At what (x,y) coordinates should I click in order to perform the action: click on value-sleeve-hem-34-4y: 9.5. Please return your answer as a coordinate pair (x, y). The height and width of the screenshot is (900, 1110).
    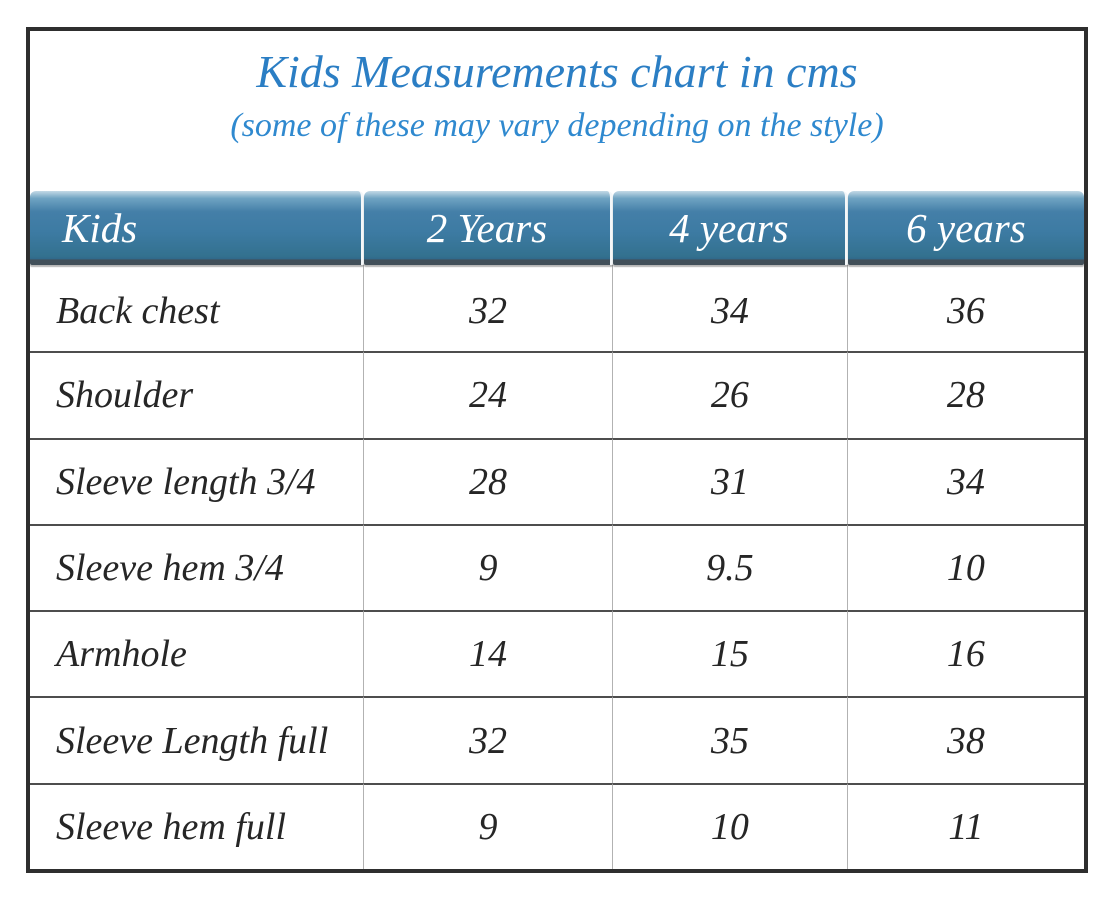
    Looking at the image, I should click on (730, 567).